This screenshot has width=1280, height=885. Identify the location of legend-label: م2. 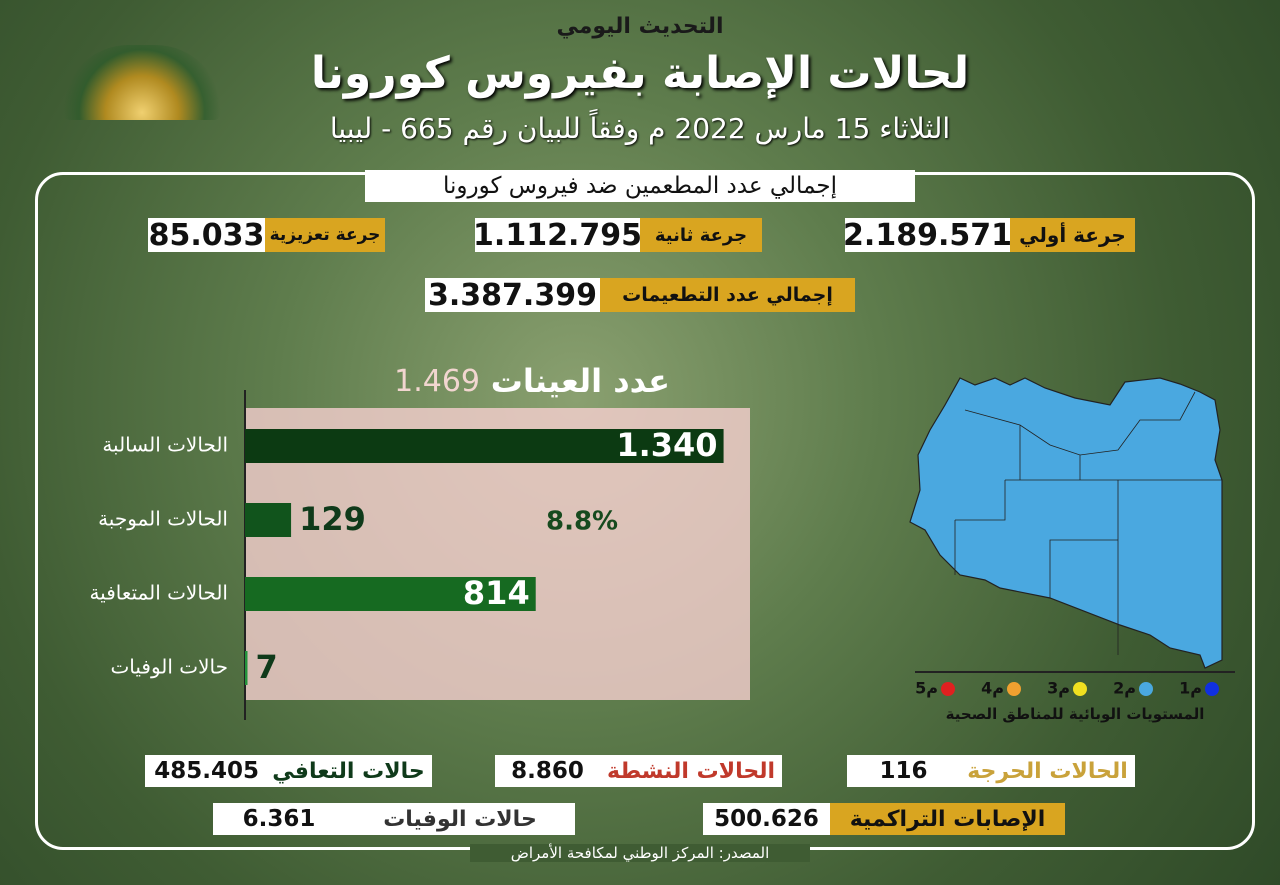
(1124, 688).